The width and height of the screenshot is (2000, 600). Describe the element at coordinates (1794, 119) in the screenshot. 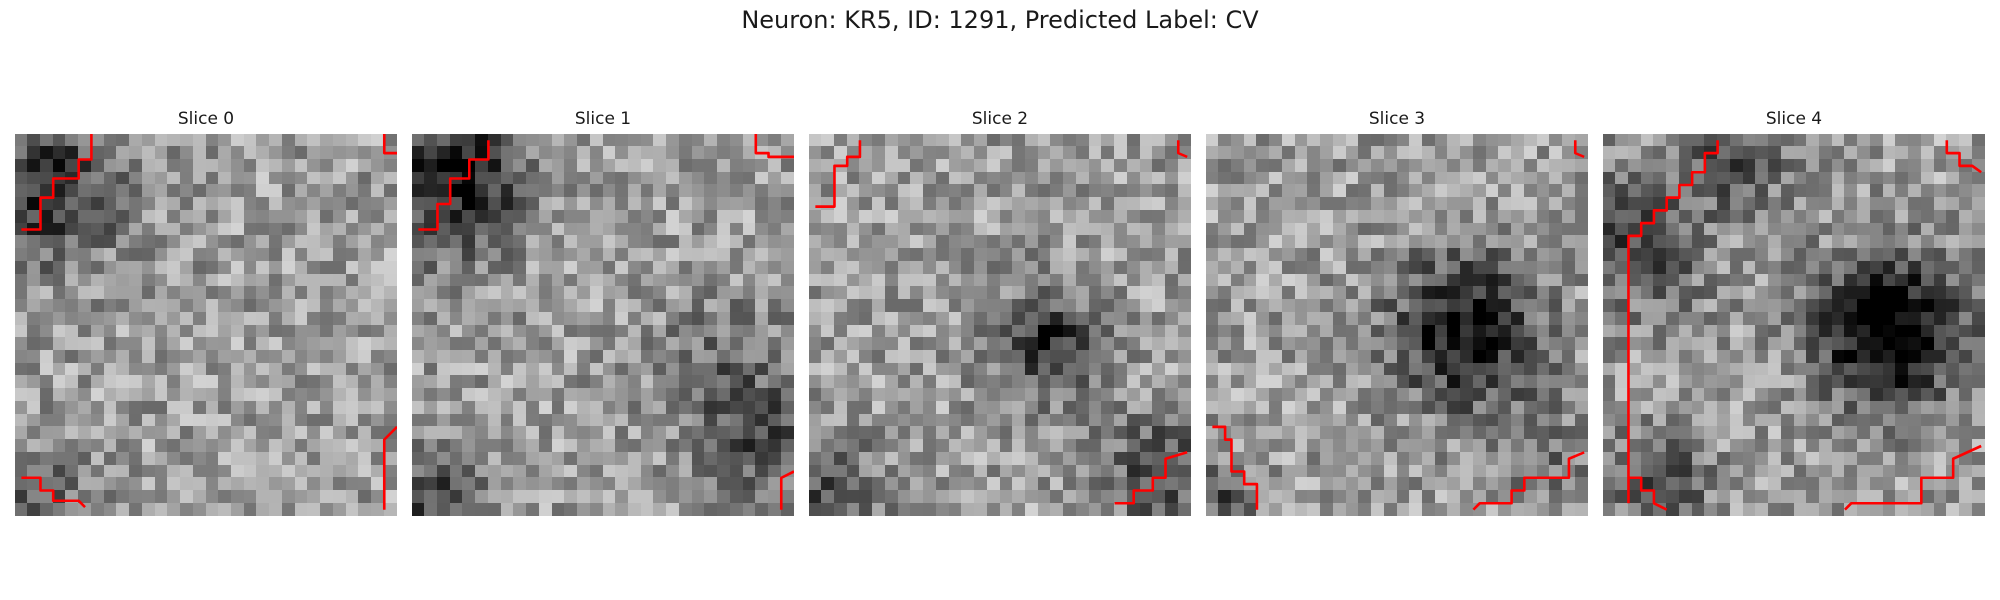

I see `slice-4-title: Slice 4` at that location.